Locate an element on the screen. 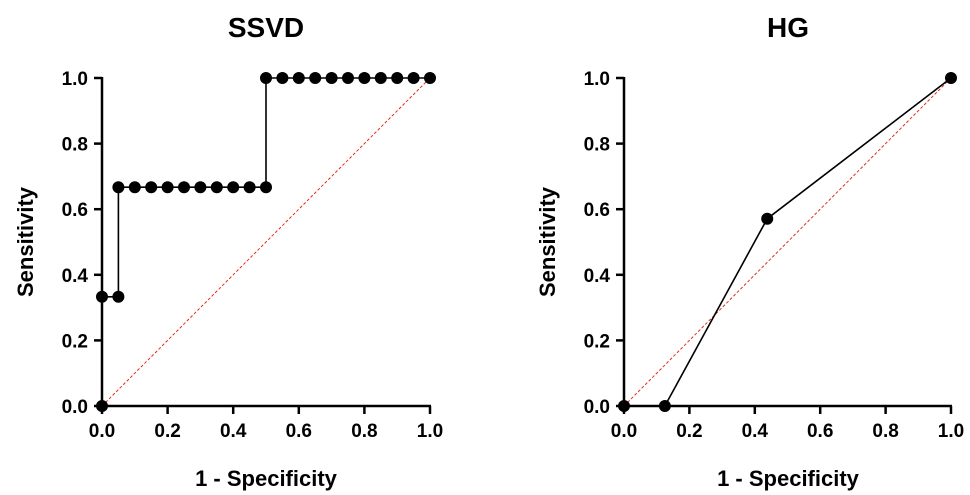 Image resolution: width=970 pixels, height=495 pixels. chart-title: HG is located at coordinates (788, 27).